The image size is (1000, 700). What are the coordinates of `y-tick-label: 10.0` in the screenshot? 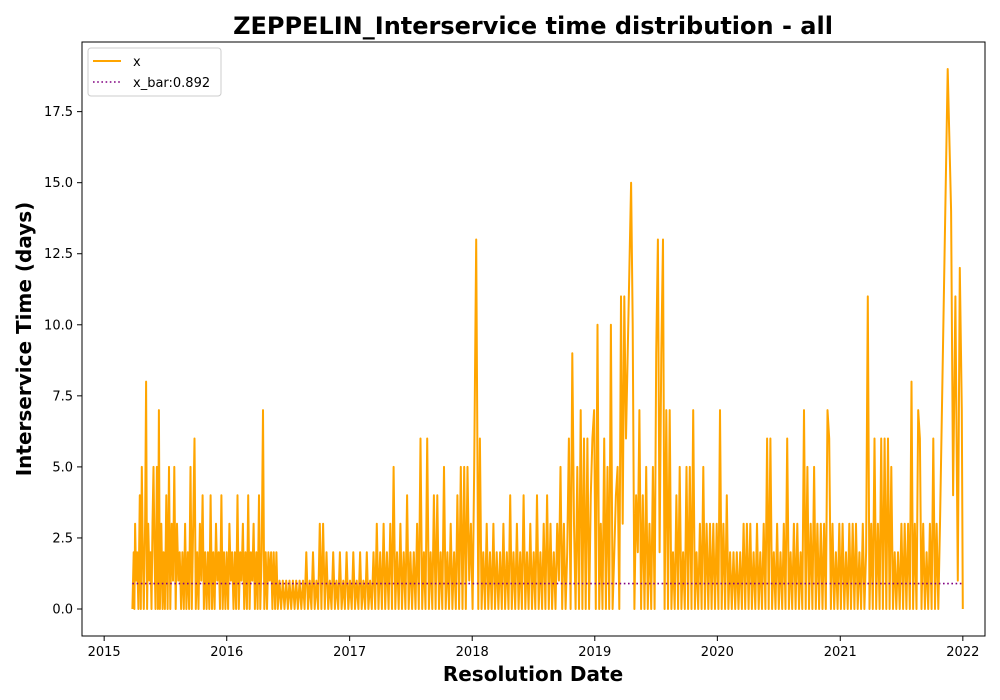 It's located at (58, 325).